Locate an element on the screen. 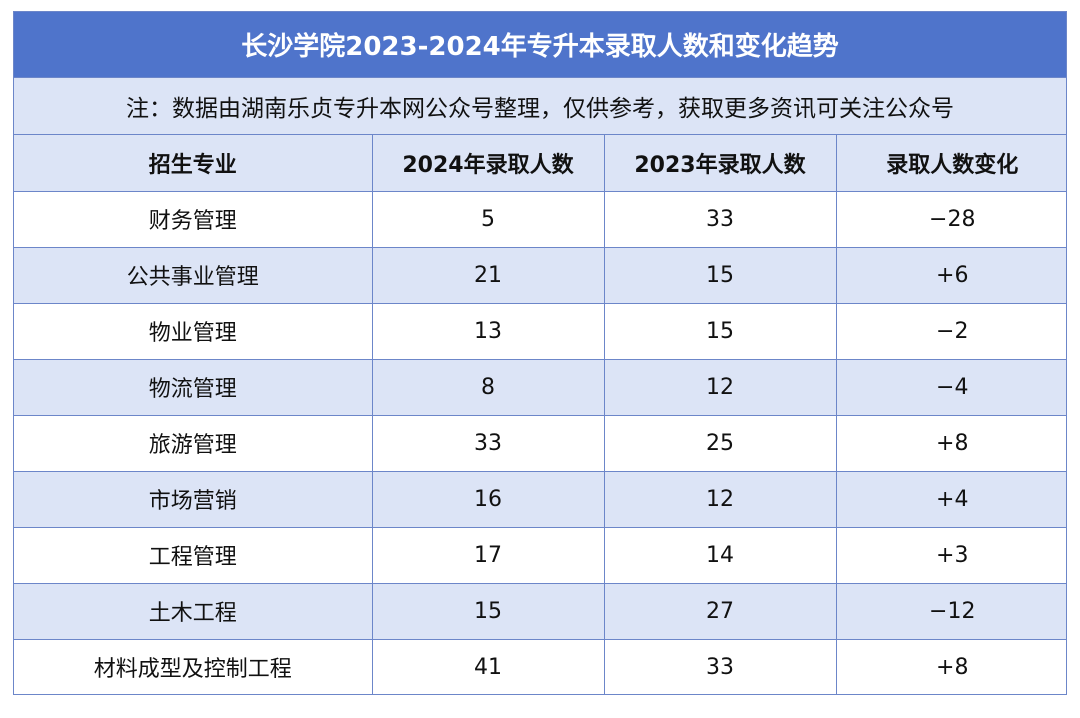  cell-2023-count: 27 is located at coordinates (720, 611).